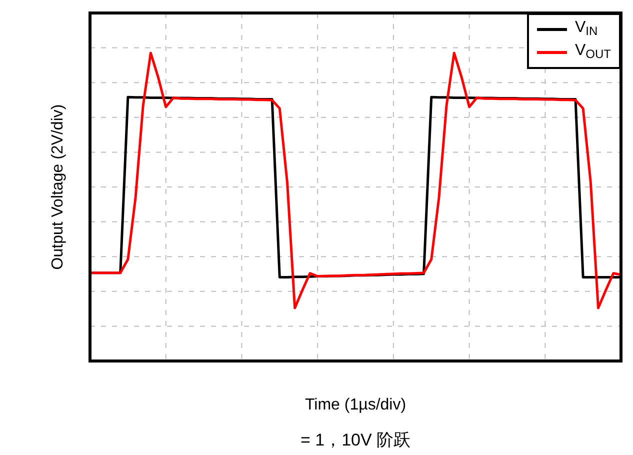 This screenshot has height=455, width=633. Describe the element at coordinates (355, 440) in the screenshot. I see `text: = 1，10V 阶跃` at that location.